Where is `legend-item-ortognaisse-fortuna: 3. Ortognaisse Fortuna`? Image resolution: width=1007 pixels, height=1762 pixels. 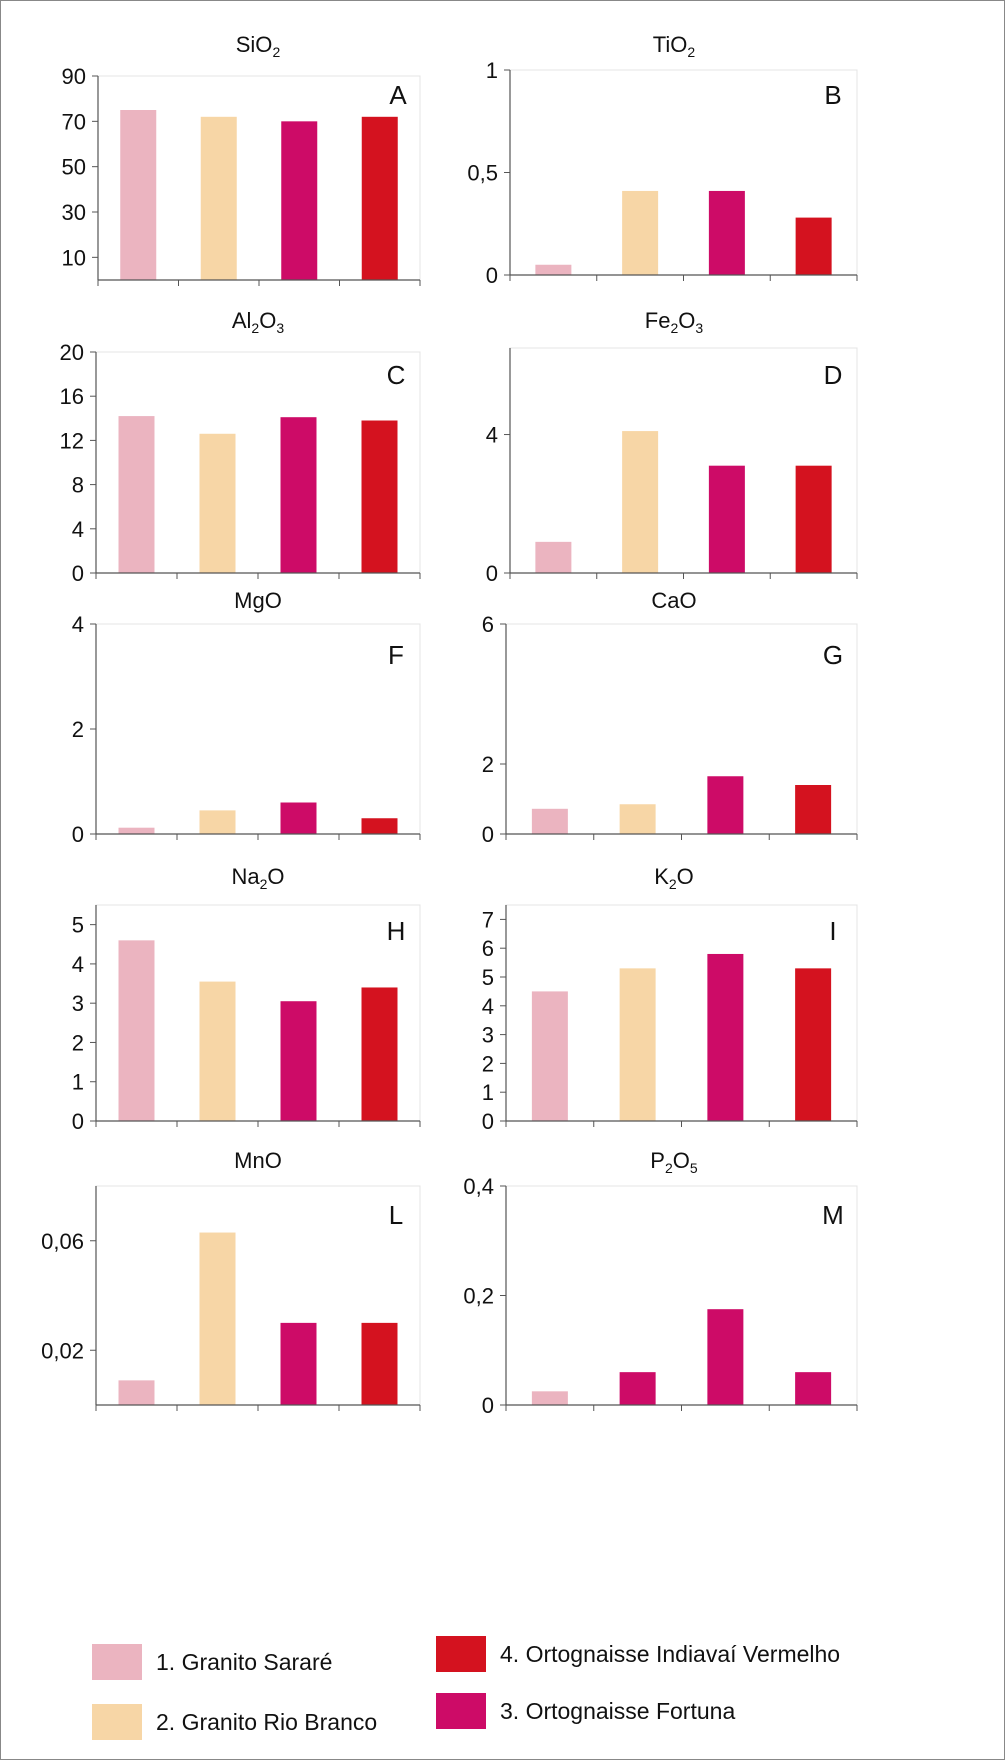
legend-item-ortognaisse-fortuna: 3. Ortognaisse Fortuna is located at coordinates (585, 1711).